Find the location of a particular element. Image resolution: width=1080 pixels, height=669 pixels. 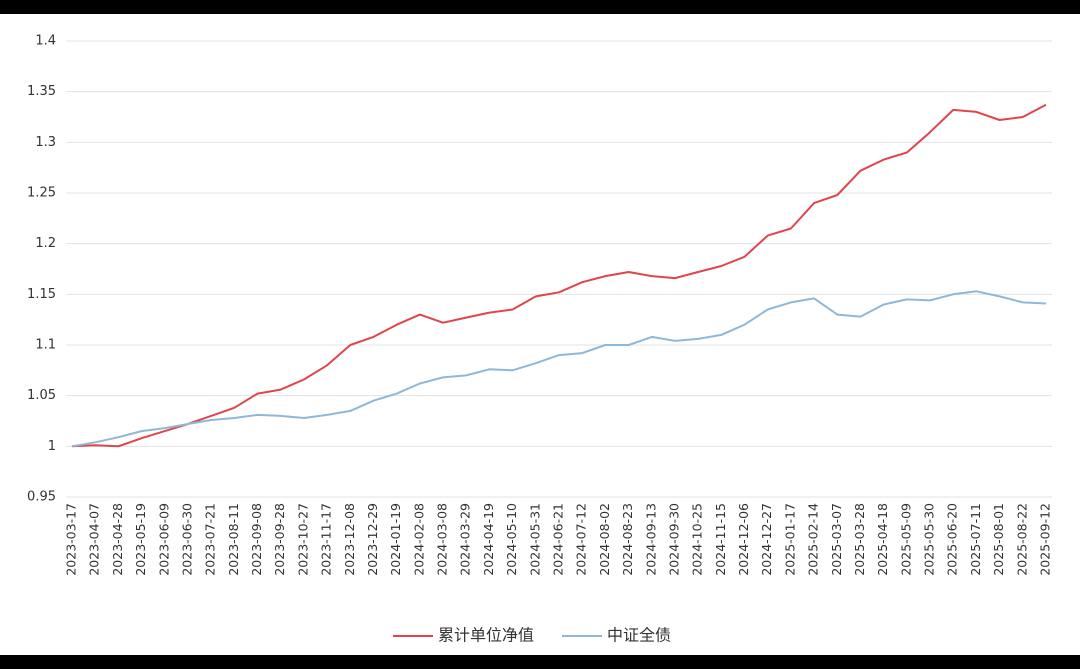

x-tick-label: 2025-08-22 is located at coordinates (1021, 539).